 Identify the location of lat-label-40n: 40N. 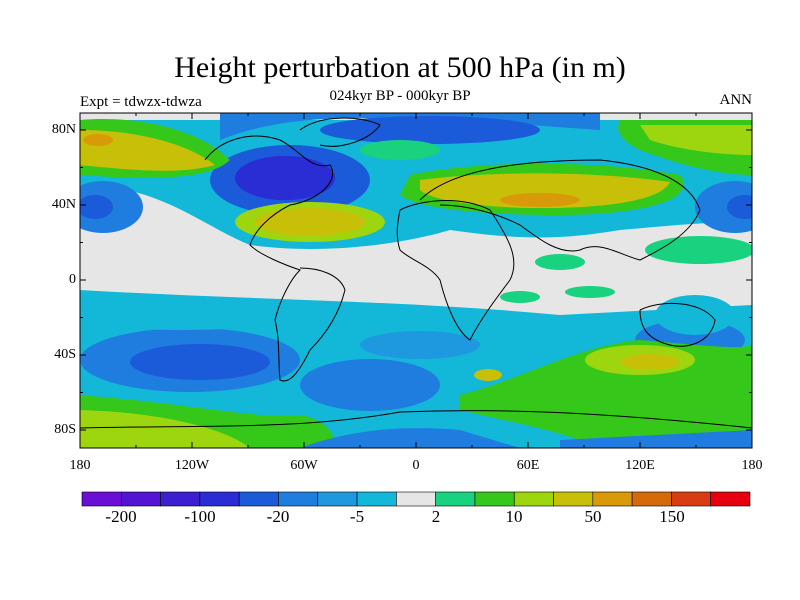
(63, 204).